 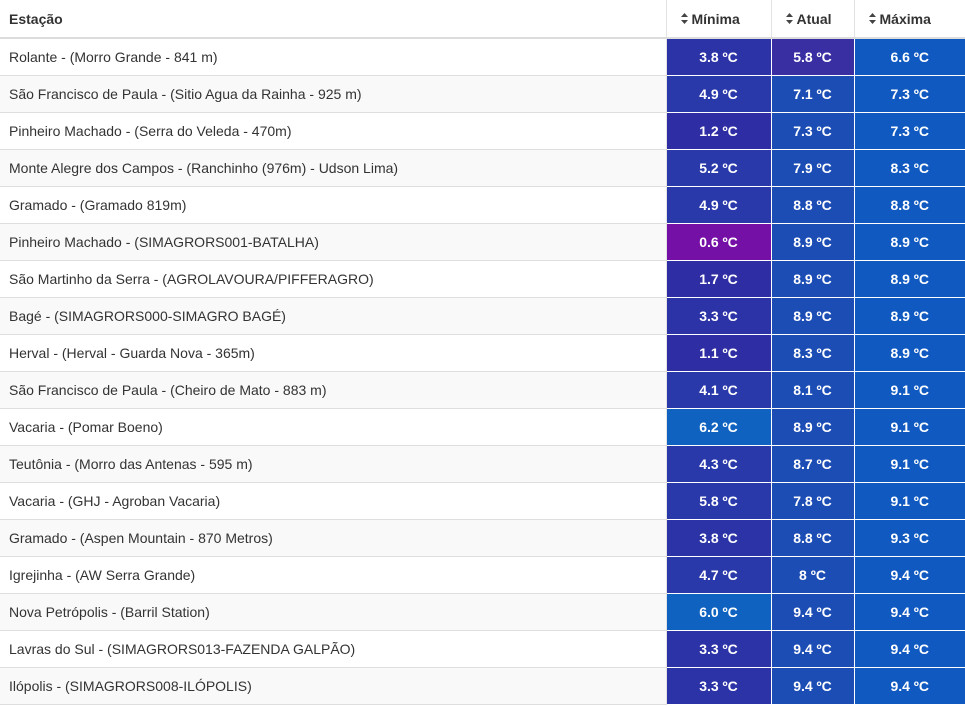 I want to click on station-name-cell: Bagé - (SIMAGRORS000-SIMAGRO BAGÉ), so click(x=333, y=316).